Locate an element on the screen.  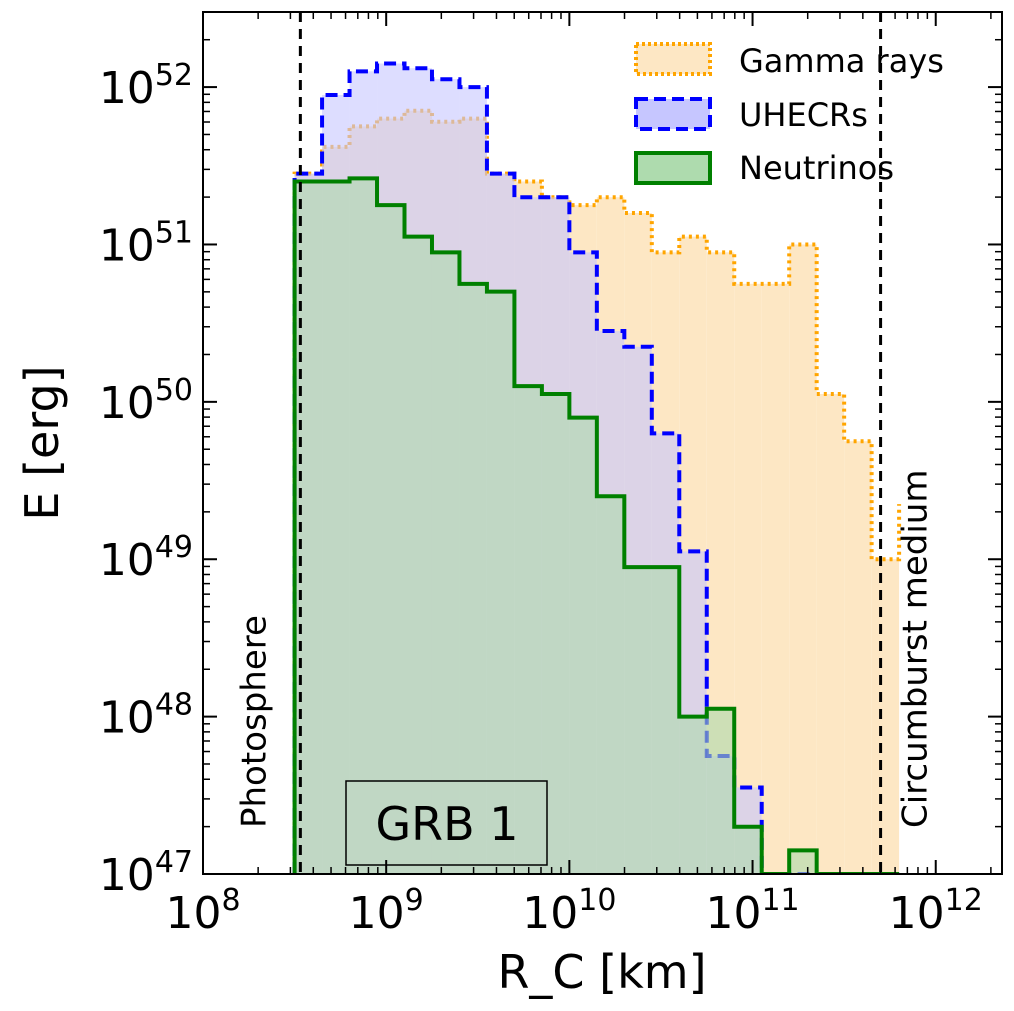
legend-item-neutrinos: Neutrinos is located at coordinates (764, 168).